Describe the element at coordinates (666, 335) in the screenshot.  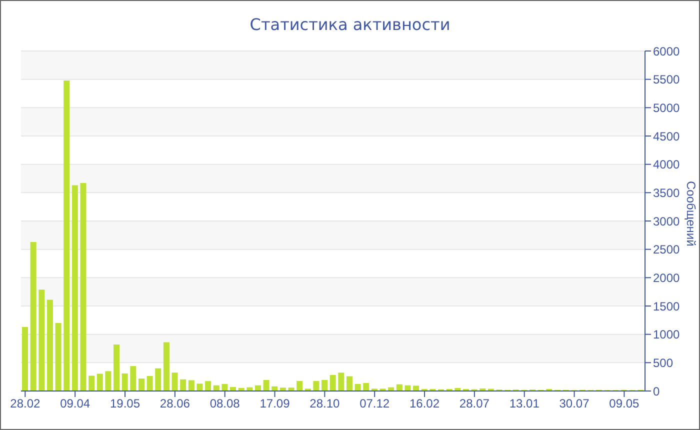
I see `y-tick-label: 1000` at that location.